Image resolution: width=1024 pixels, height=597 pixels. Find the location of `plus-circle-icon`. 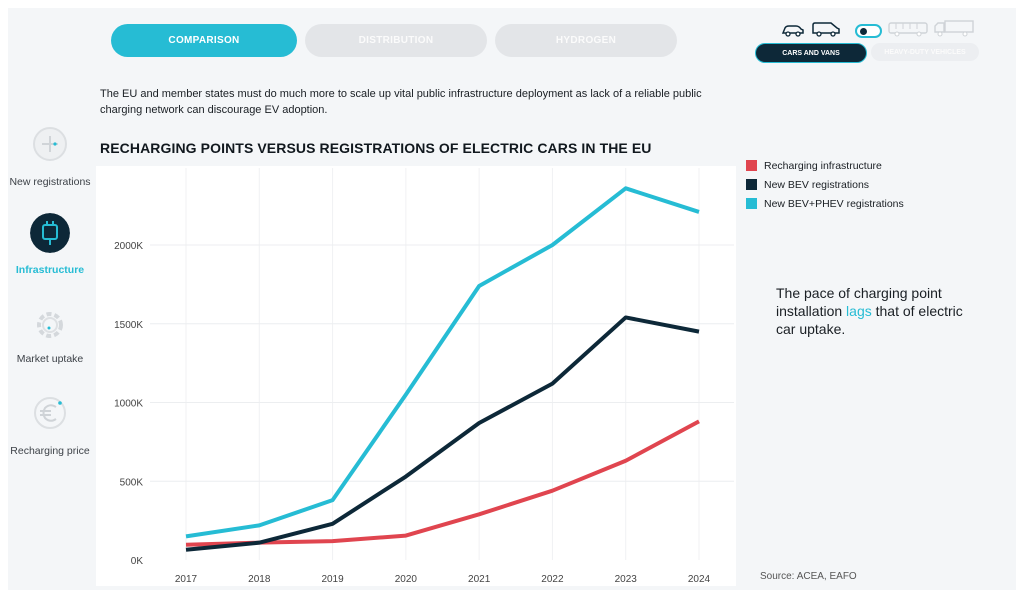

plus-circle-icon is located at coordinates (50, 144).